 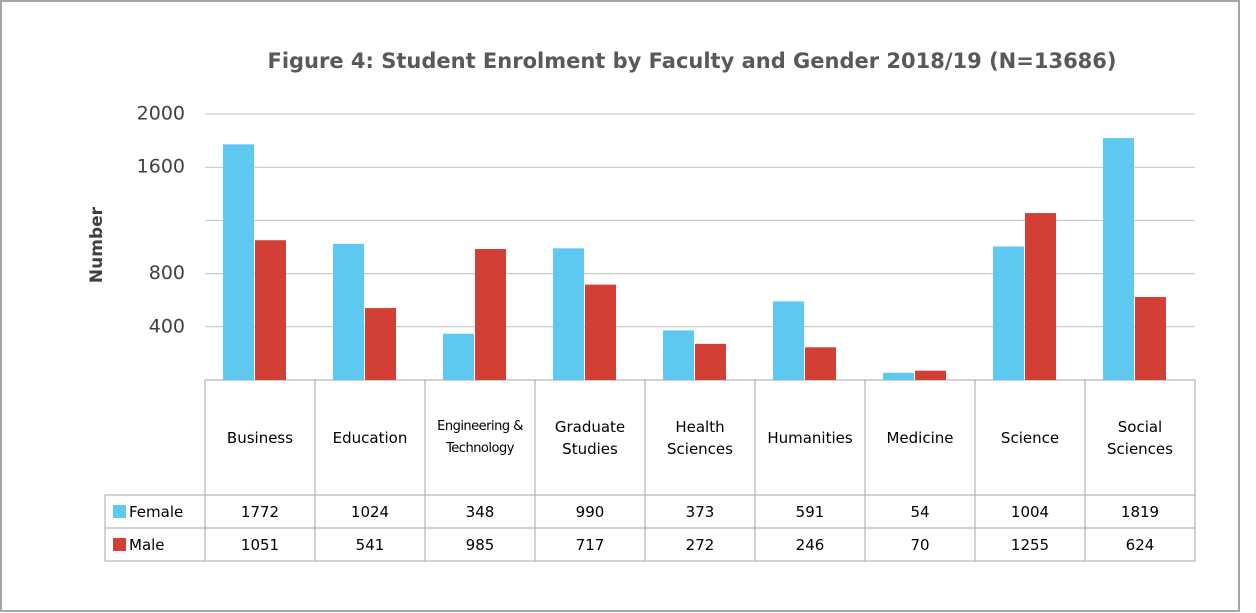 I want to click on data-label-text: 717, so click(x=590, y=544).